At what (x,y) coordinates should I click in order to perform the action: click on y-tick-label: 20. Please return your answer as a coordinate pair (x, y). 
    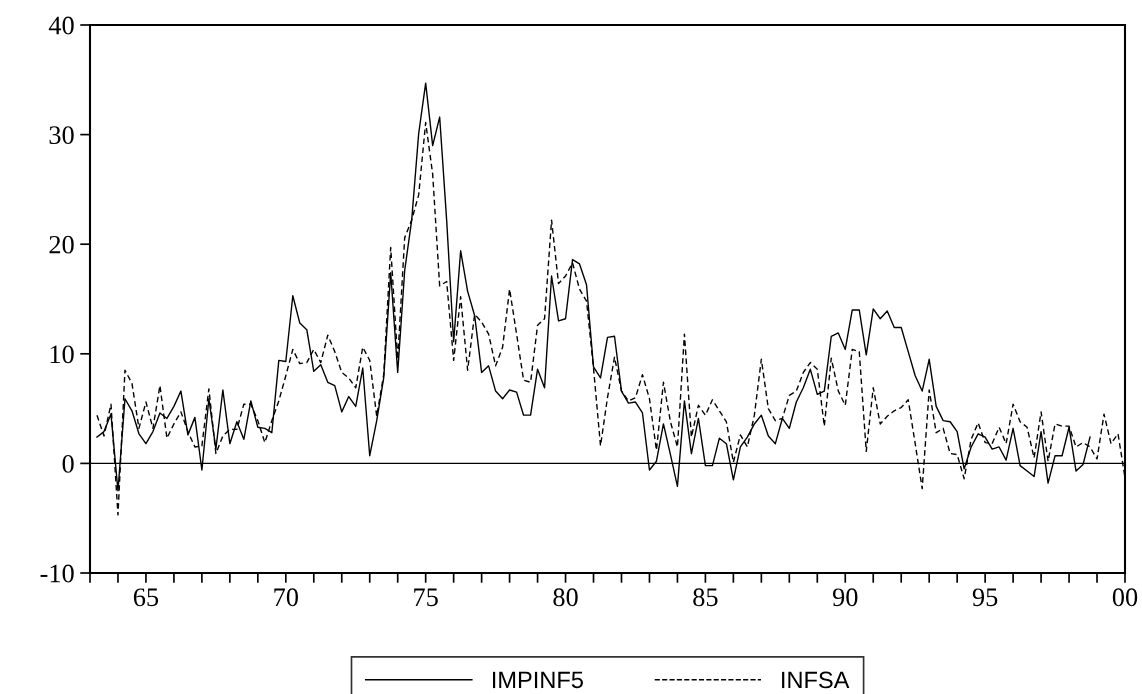
    Looking at the image, I should click on (61, 244).